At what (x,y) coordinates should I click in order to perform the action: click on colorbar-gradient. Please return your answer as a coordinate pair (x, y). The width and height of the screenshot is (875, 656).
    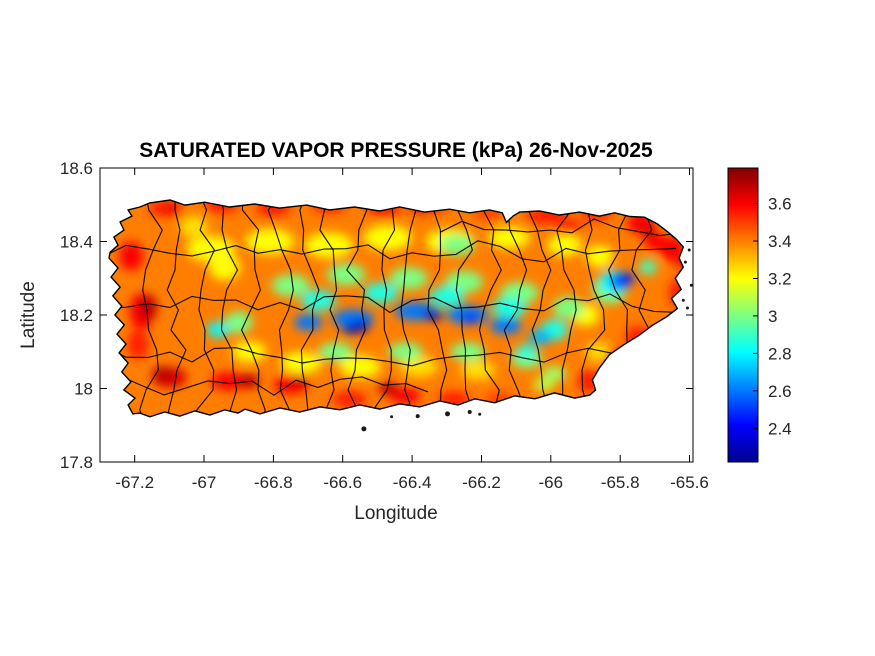
    Looking at the image, I should click on (743, 315).